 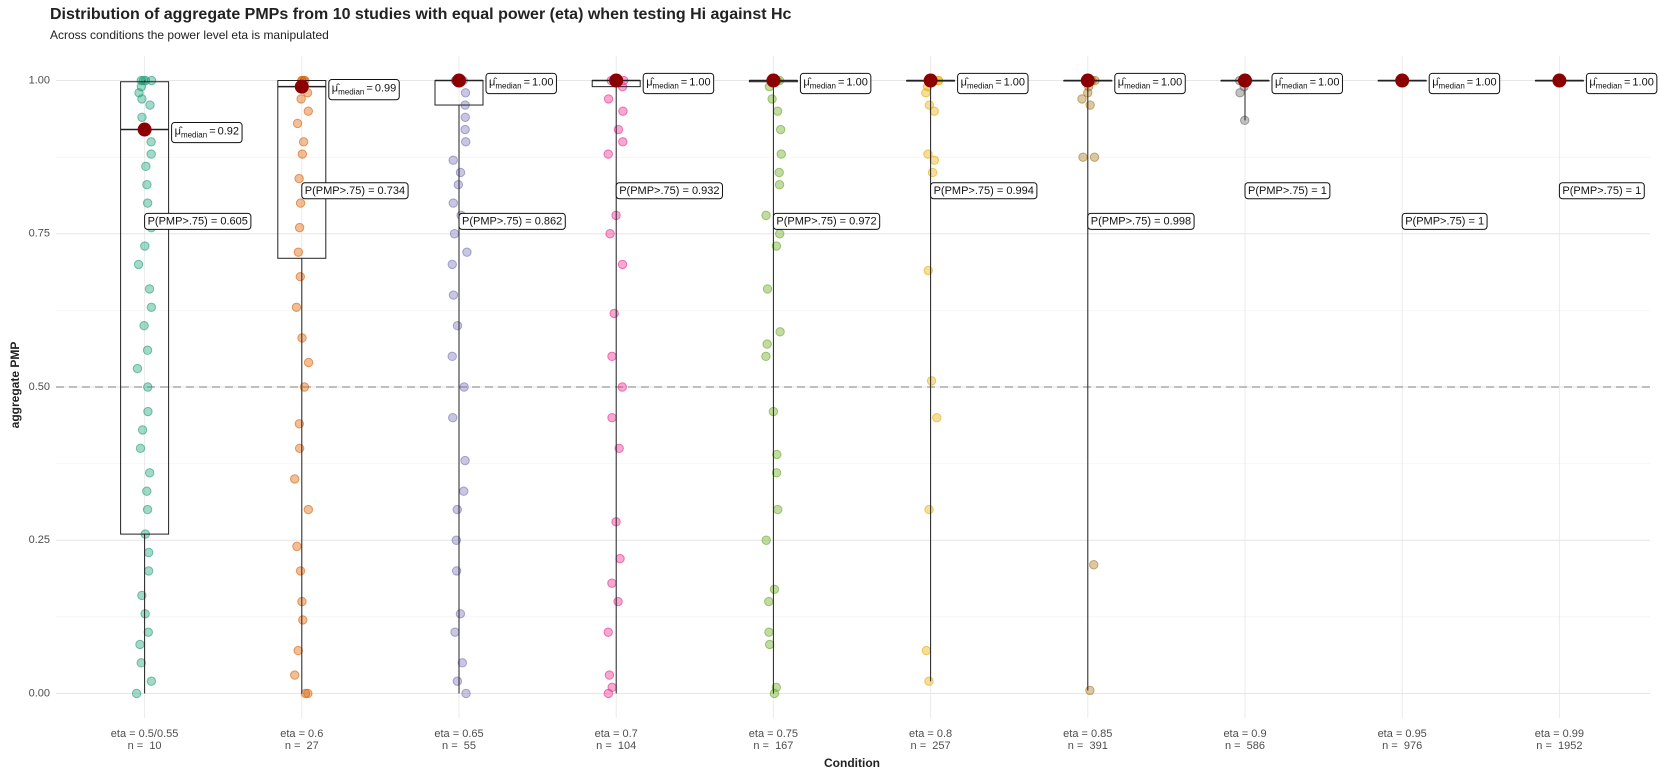 I want to click on p-label: P(PMP>.75) = 0.605, so click(x=198, y=221).